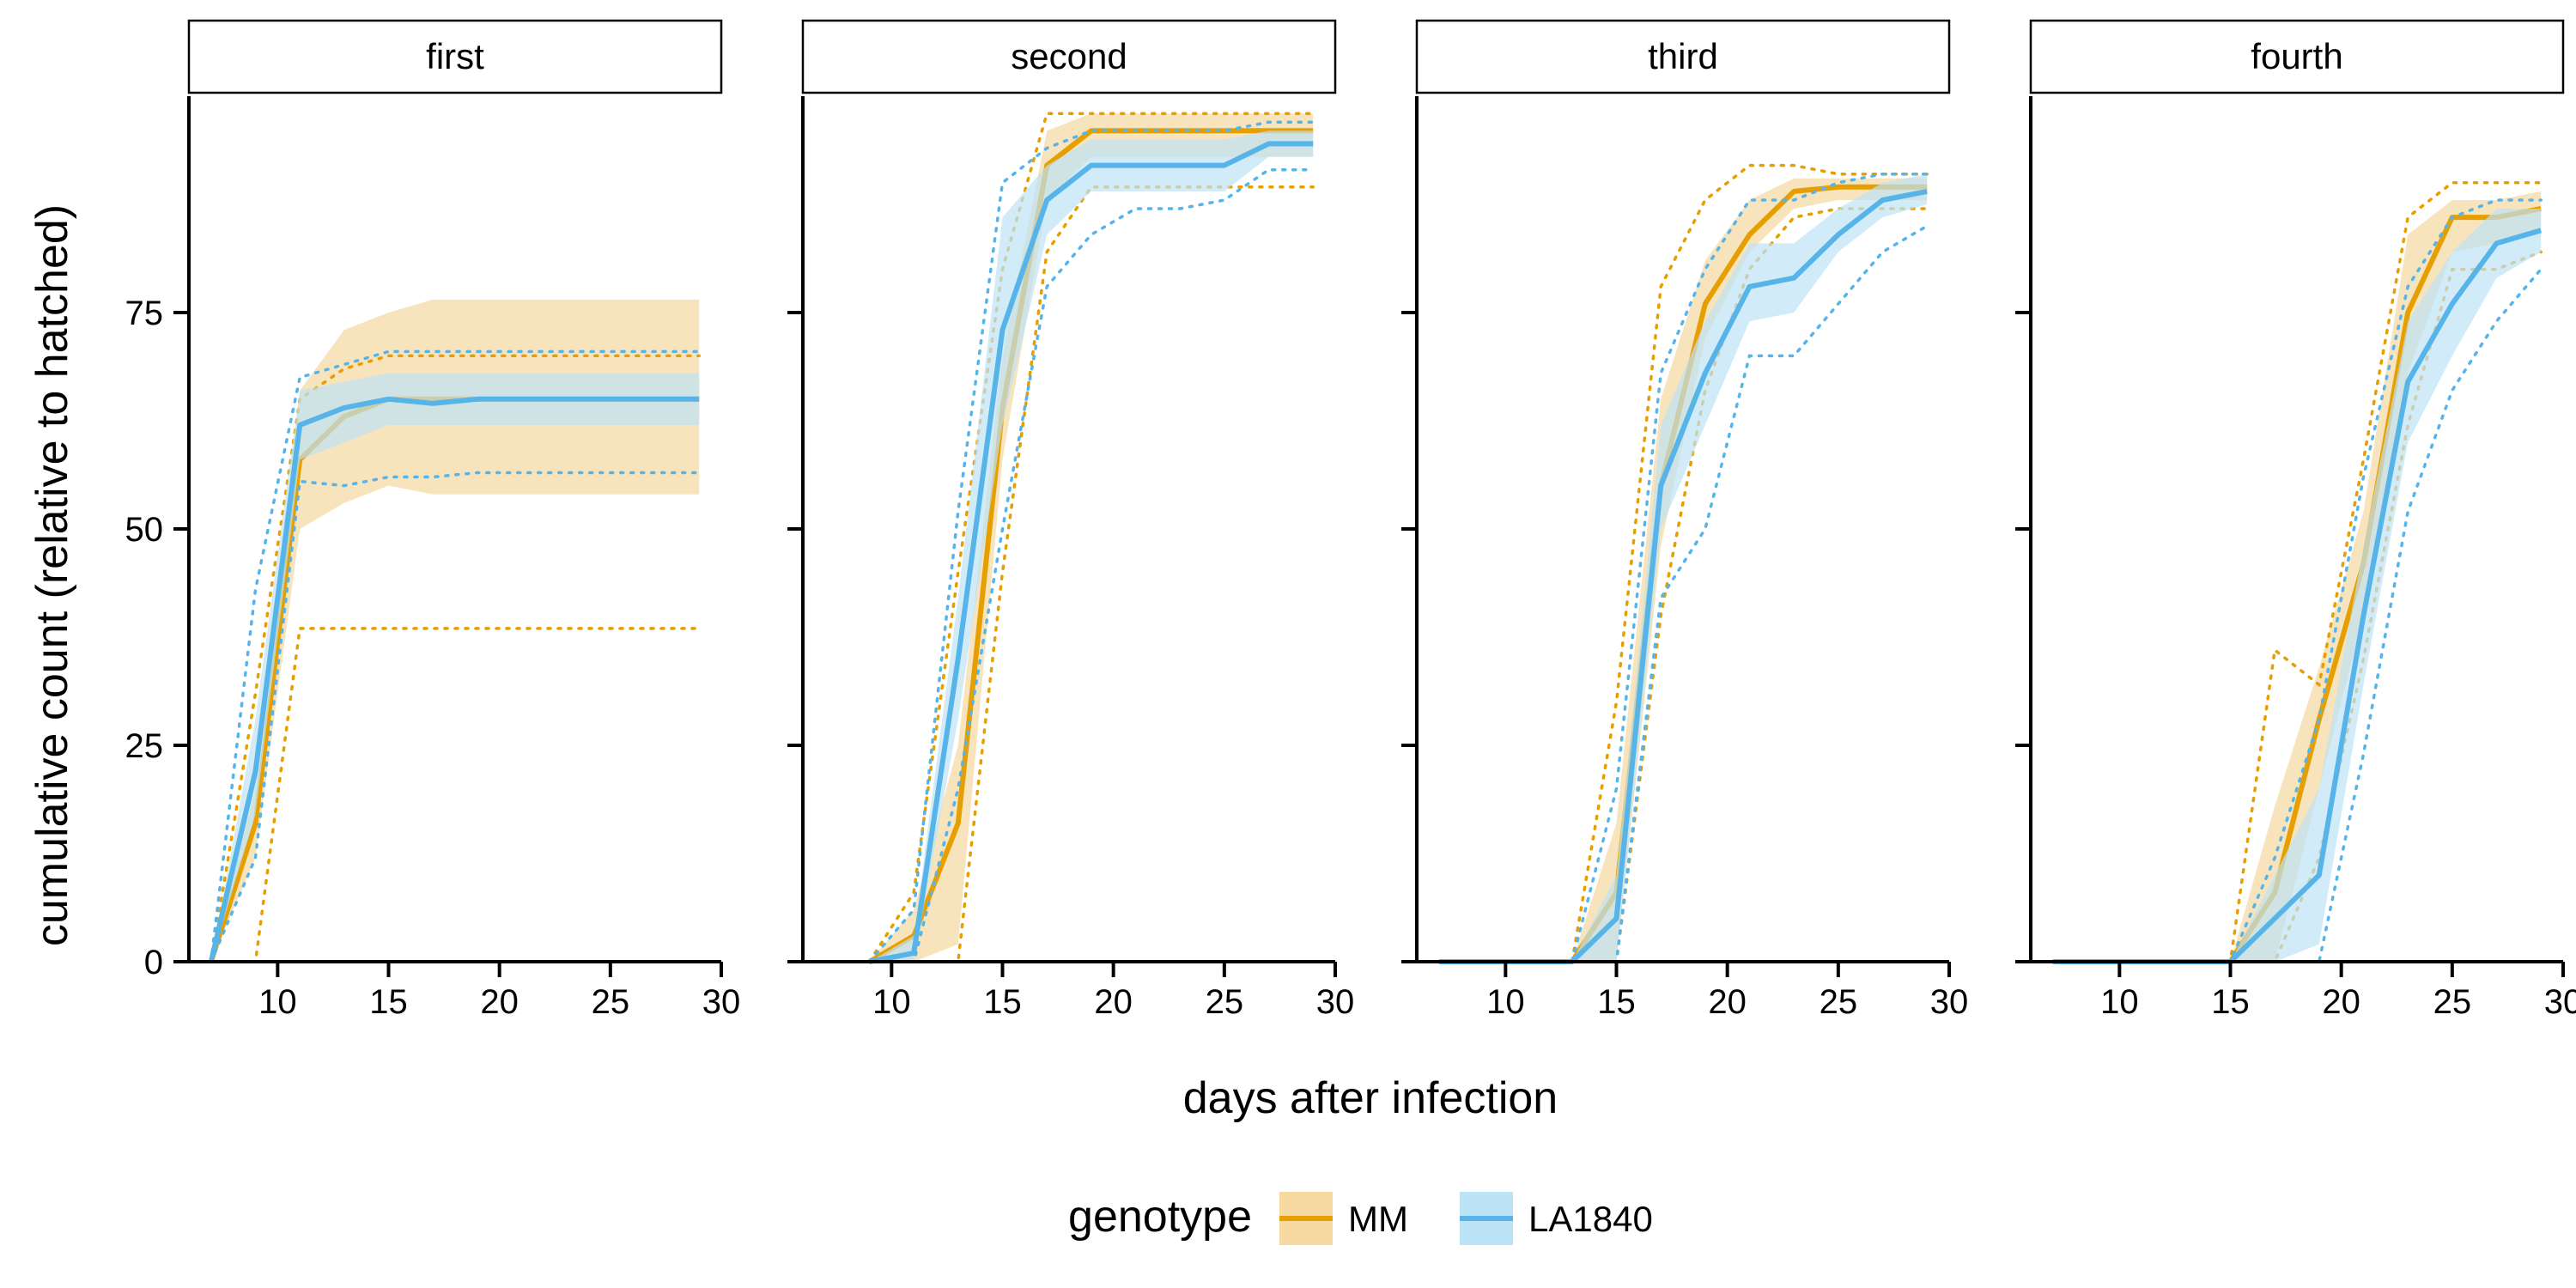 The width and height of the screenshot is (2576, 1288). What do you see at coordinates (153, 962) in the screenshot?
I see `y-tick-label: 0` at bounding box center [153, 962].